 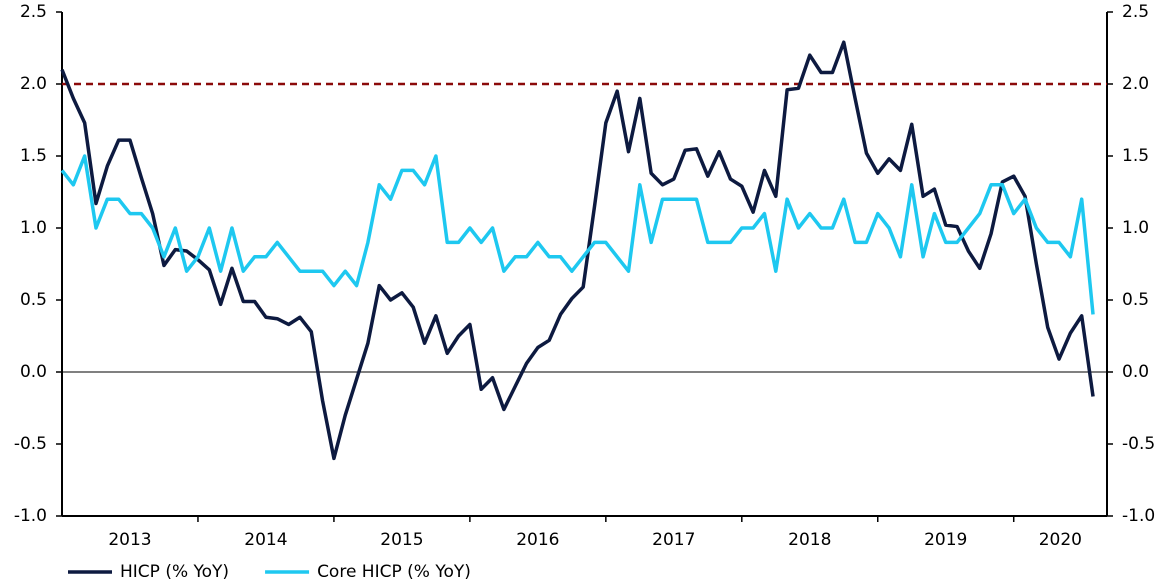 I want to click on y2-tick-label: 1.5, so click(x=1135, y=156).